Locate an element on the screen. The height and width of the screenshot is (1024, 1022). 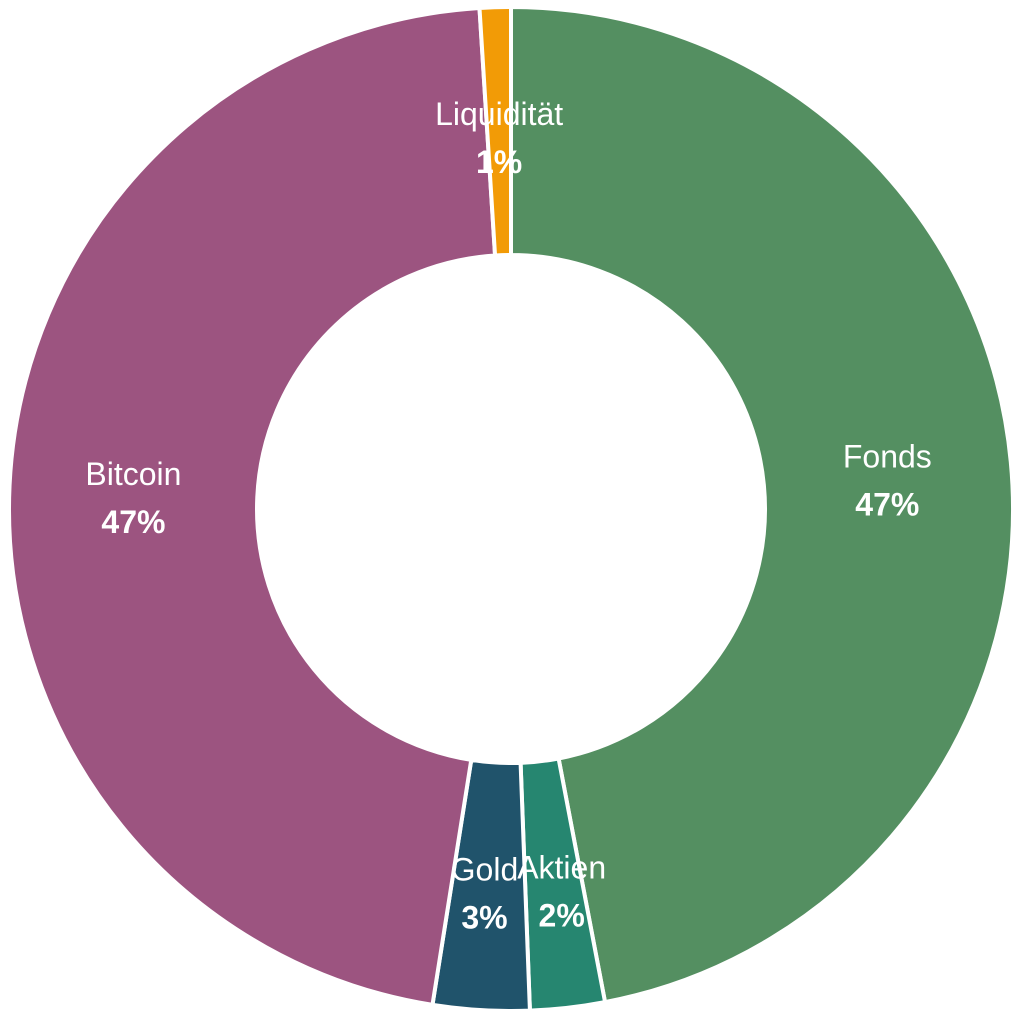
label-liquiditt-name: Liquidität is located at coordinates (499, 114).